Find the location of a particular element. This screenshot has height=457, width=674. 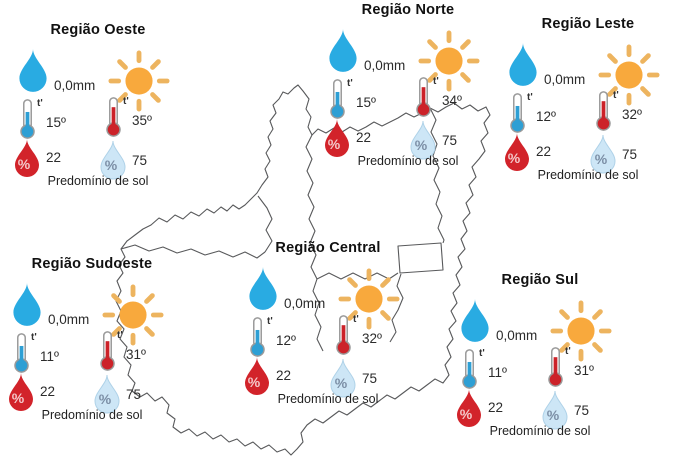

region-title: Região Oeste is located at coordinates (98, 30).